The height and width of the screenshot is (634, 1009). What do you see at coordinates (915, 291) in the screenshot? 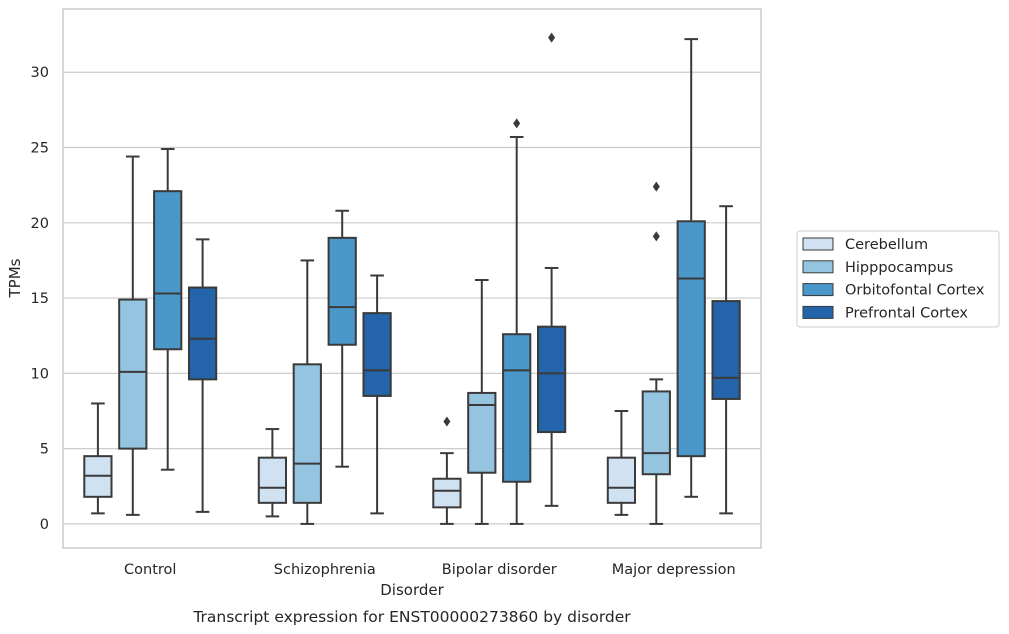
I see `legend-label: Orbitofontal Cortex` at bounding box center [915, 291].